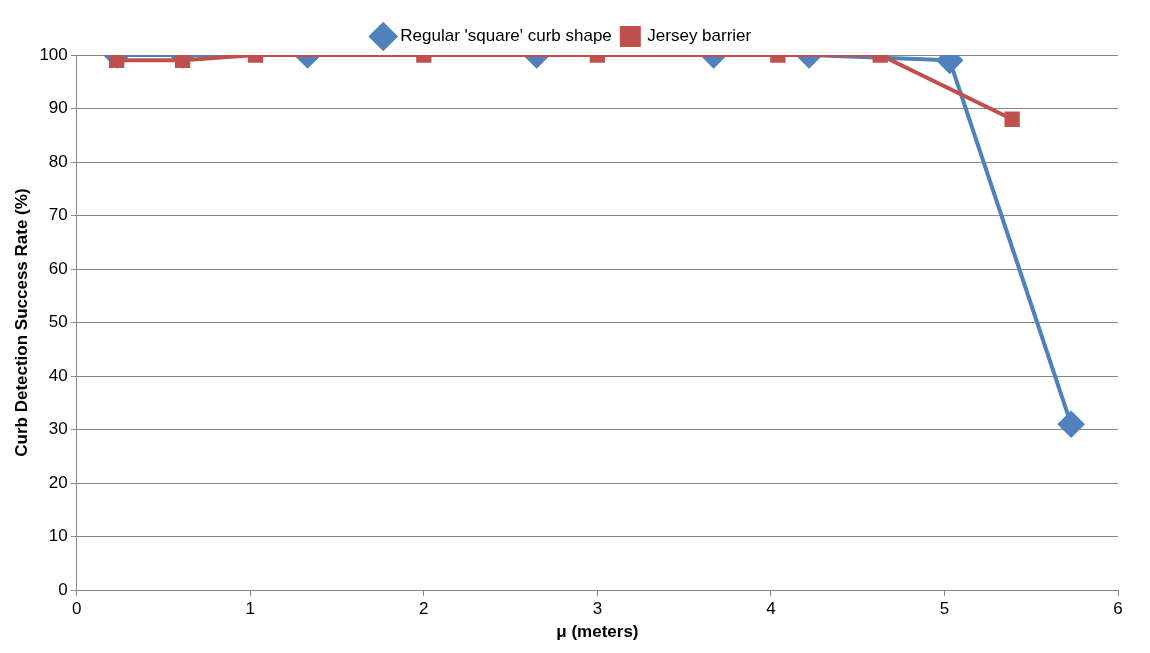 Image resolution: width=1150 pixels, height=653 pixels. I want to click on y-tick-label: 50, so click(58, 322).